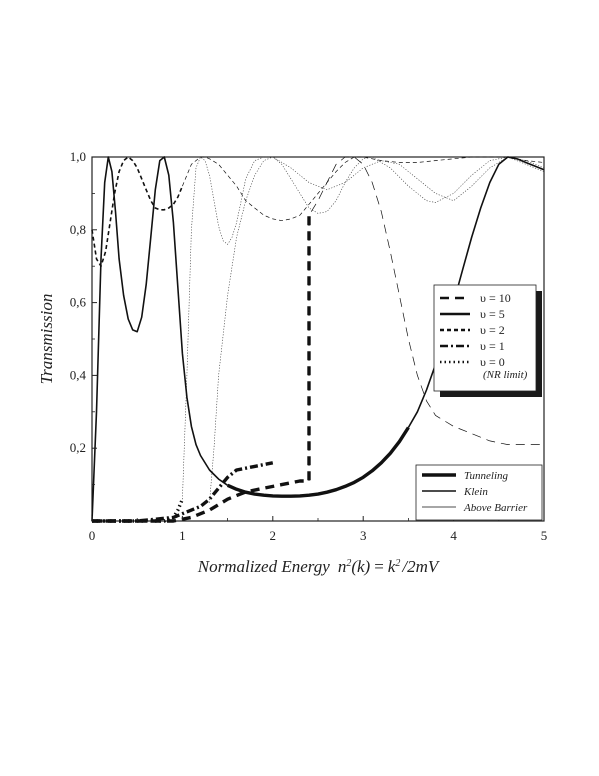 This screenshot has width=599, height=776. I want to click on x-formula-n-exp: 2, so click(348, 563).